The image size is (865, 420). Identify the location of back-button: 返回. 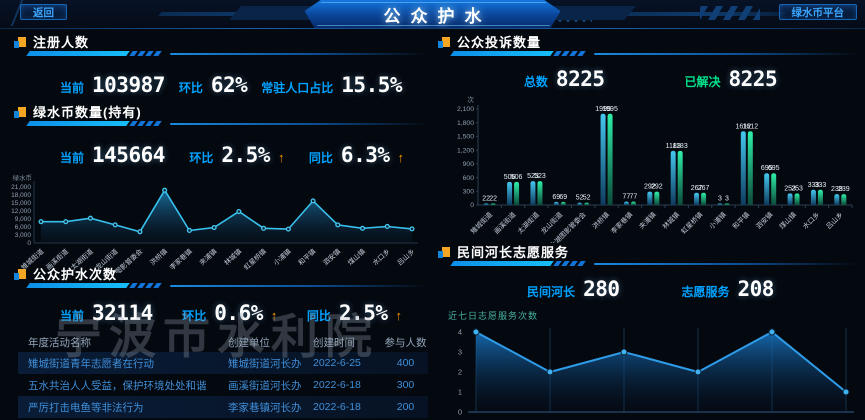
(43, 12).